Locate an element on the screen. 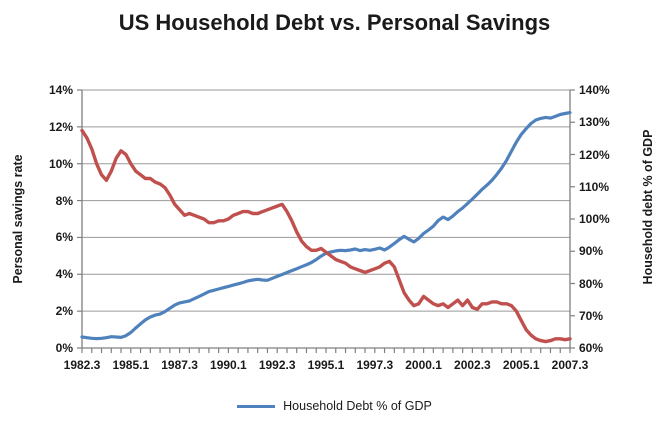  y-right-tick-label: 60% is located at coordinates (591, 348).